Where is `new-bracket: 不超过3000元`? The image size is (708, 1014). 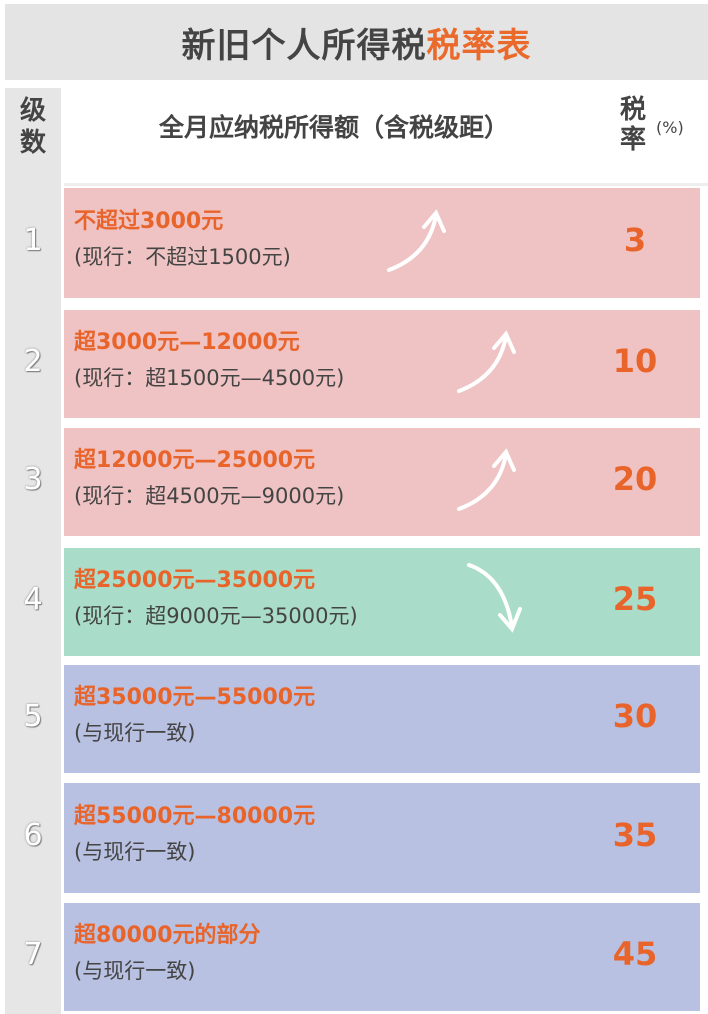 new-bracket: 不超过3000元 is located at coordinates (149, 221).